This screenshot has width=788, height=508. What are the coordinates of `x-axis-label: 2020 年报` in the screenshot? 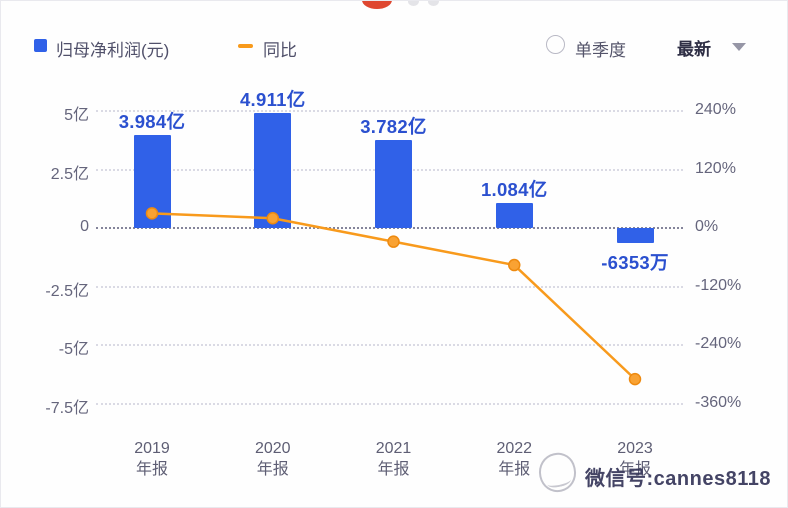 It's located at (272, 459).